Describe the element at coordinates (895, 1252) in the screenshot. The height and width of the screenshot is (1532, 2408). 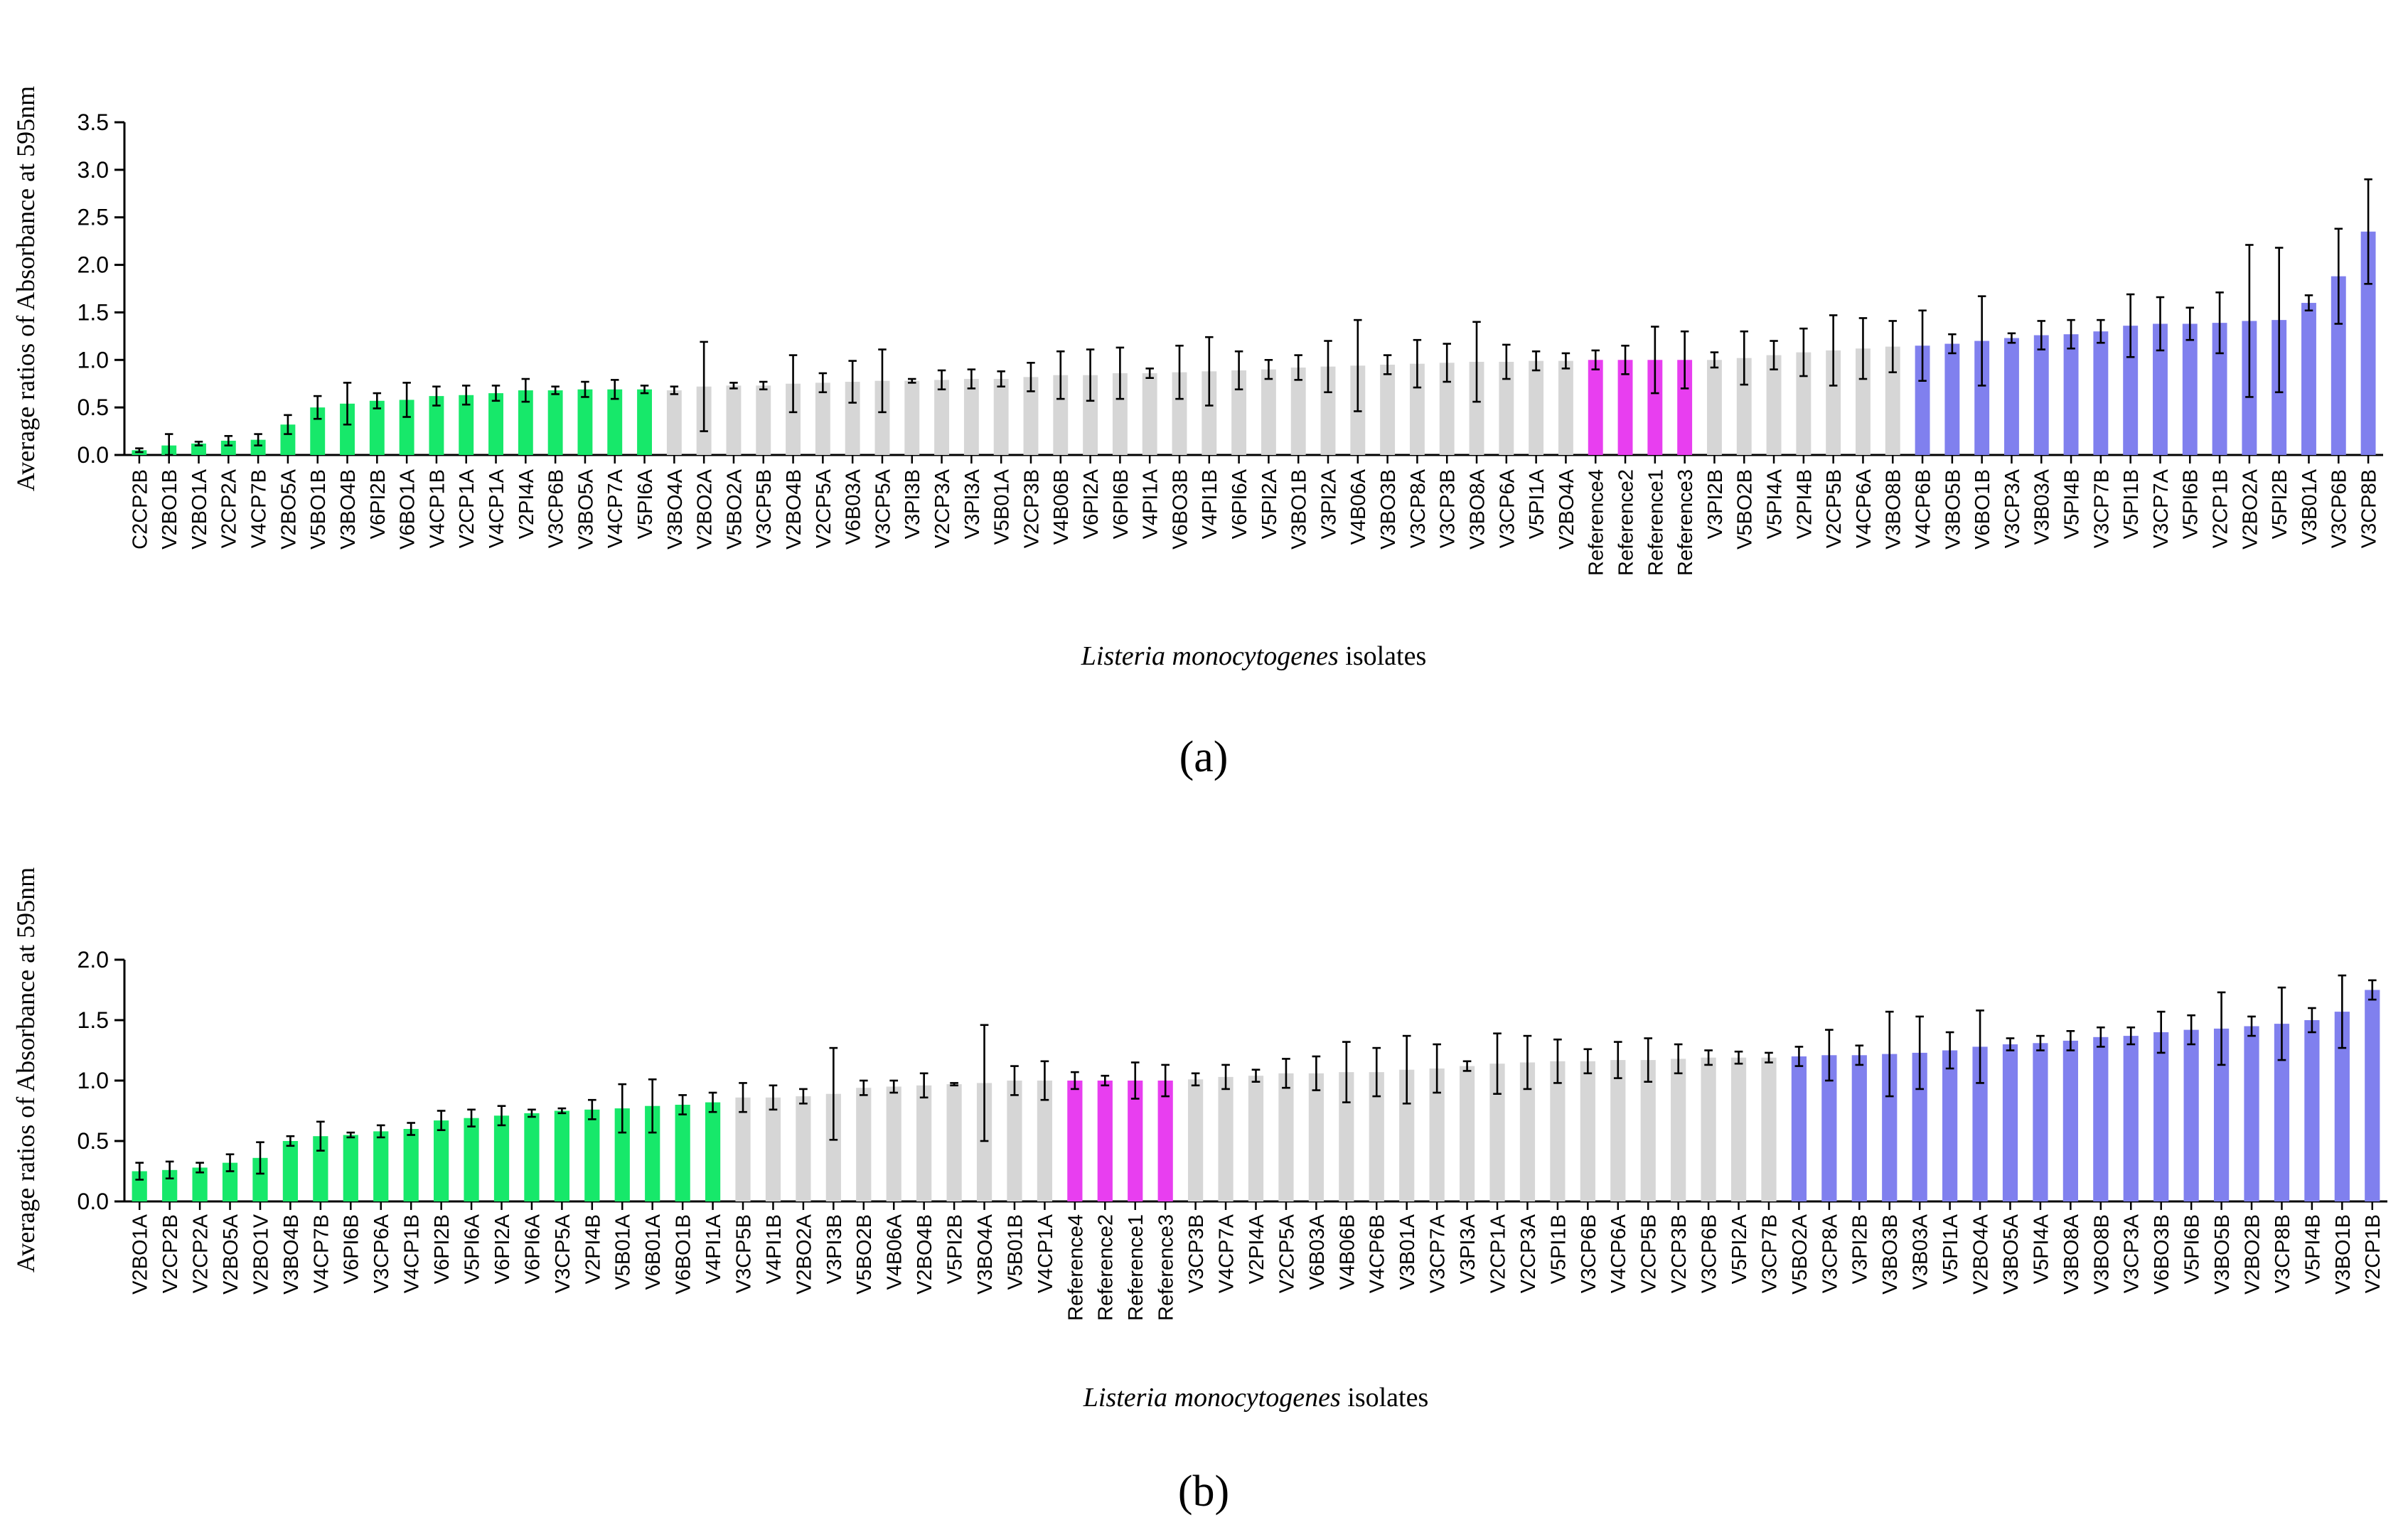
I see `x-tick-label: V4B06A` at that location.